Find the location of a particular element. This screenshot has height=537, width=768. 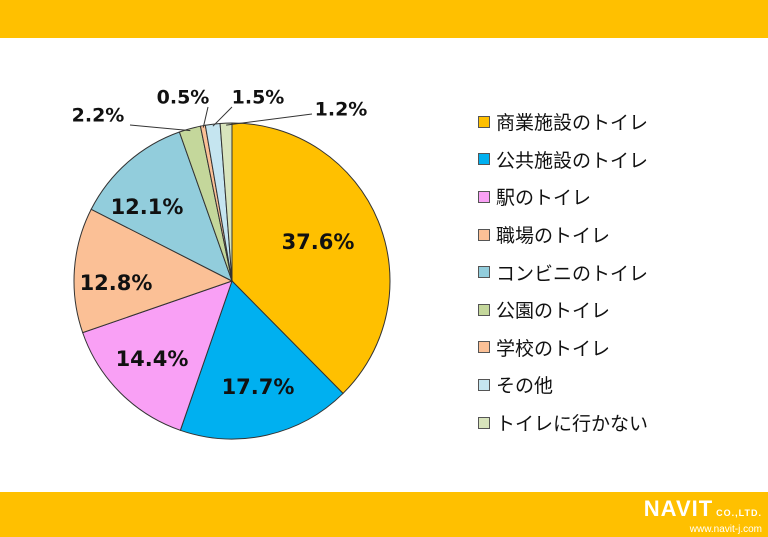

legend-item-5: コンビニのトイレ is located at coordinates (608, 272).